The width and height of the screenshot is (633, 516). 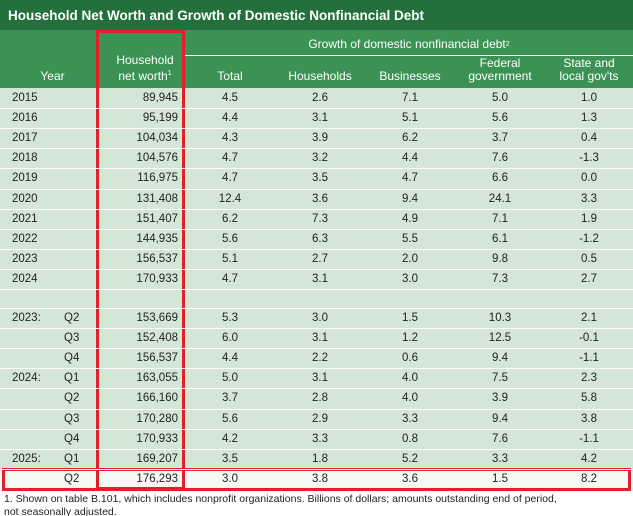 What do you see at coordinates (145, 68) in the screenshot?
I see `net-worth-label: Household net worth` at bounding box center [145, 68].